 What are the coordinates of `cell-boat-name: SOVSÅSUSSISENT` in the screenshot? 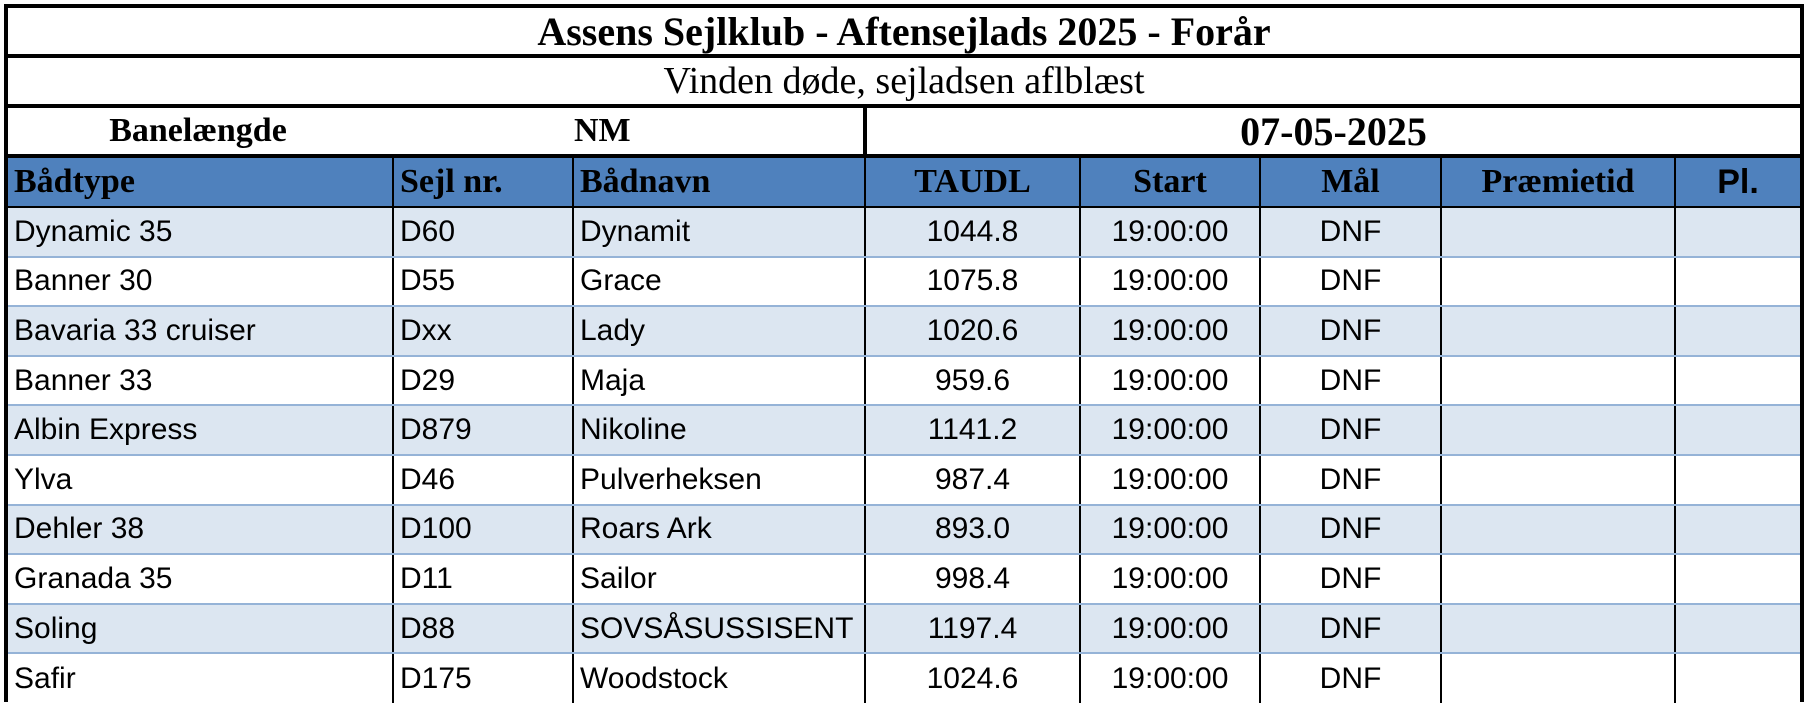 It's located at (719, 629).